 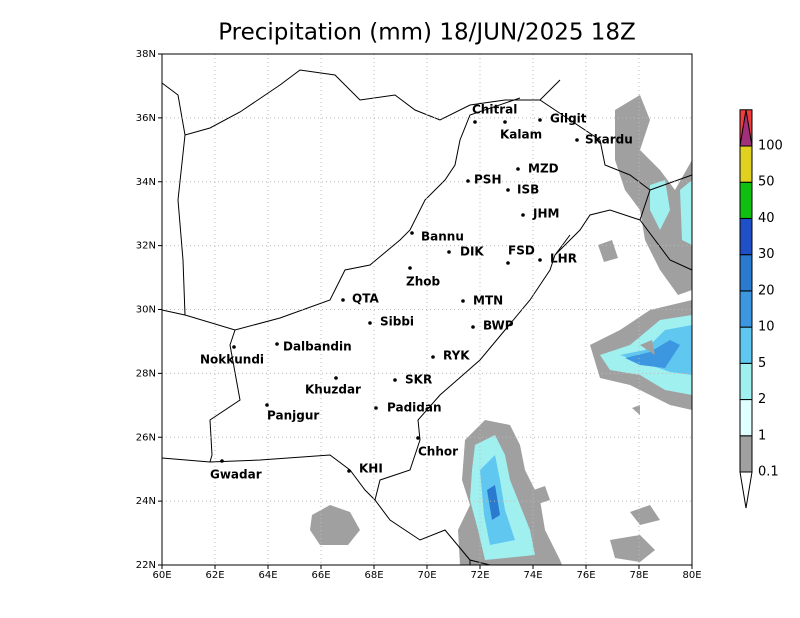 I want to click on city-label: ISB, so click(x=528, y=190).